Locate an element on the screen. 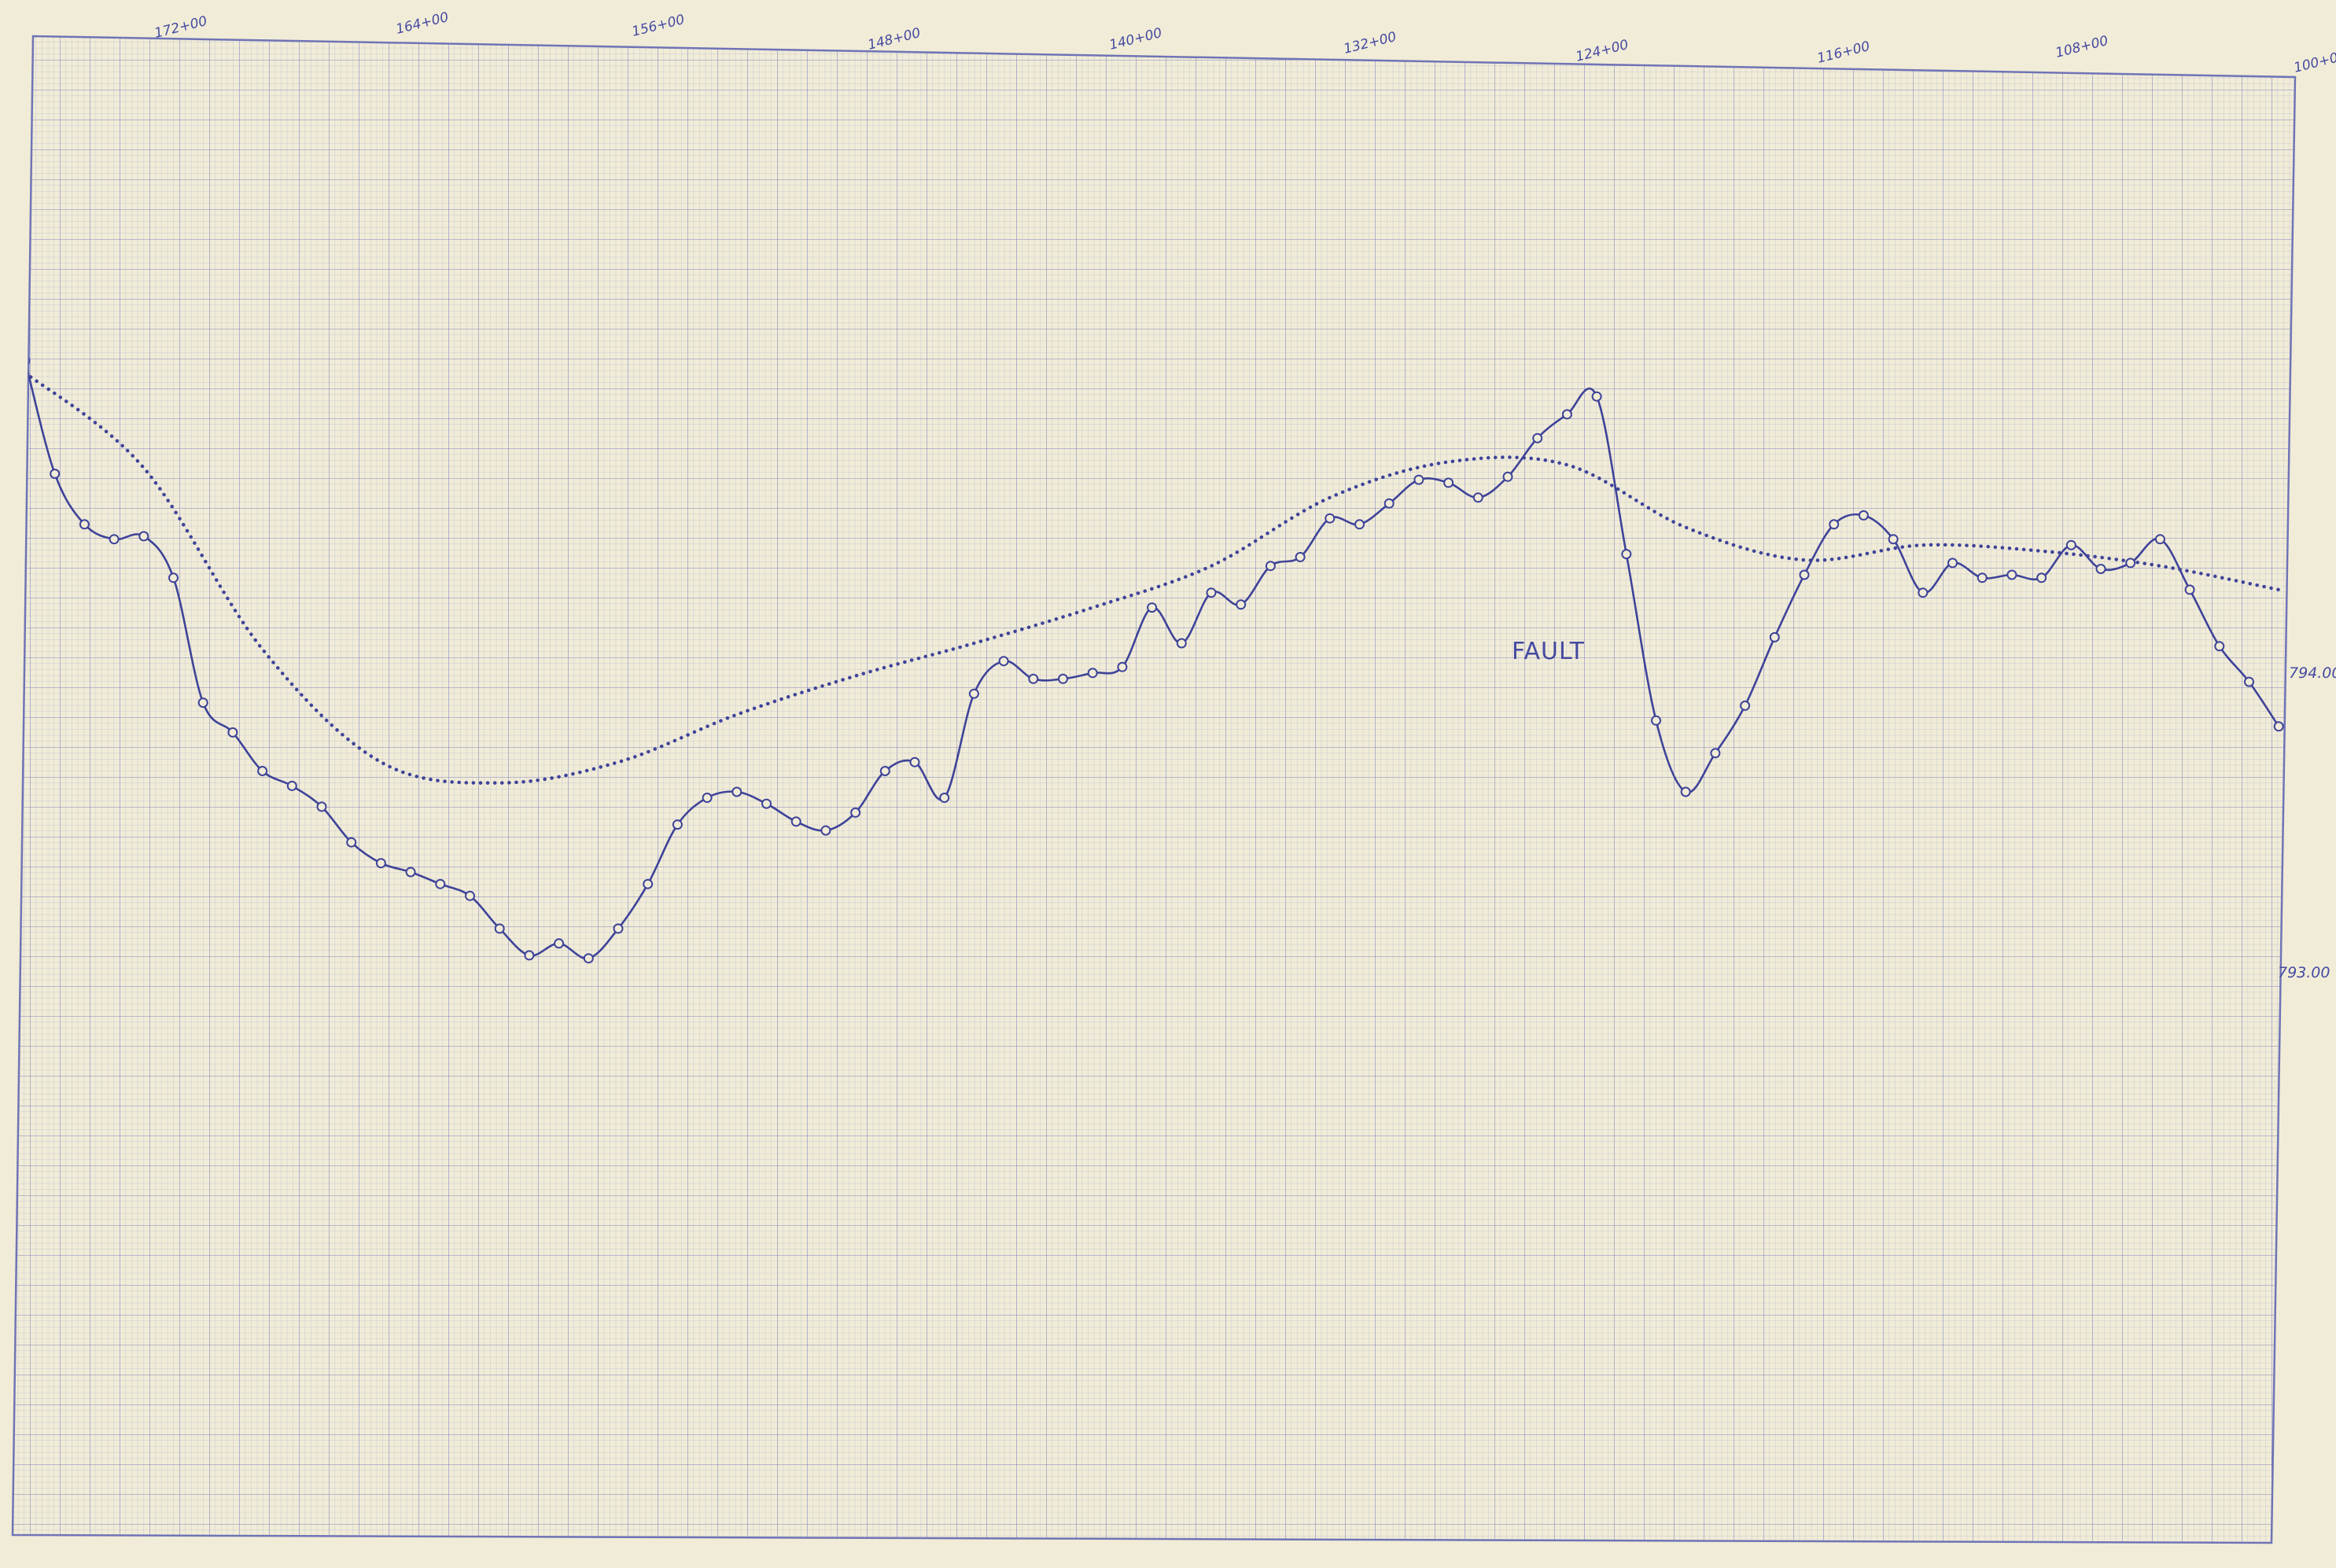 The width and height of the screenshot is (2336, 1568). station-label-100: 100+00 is located at coordinates (2314, 62).